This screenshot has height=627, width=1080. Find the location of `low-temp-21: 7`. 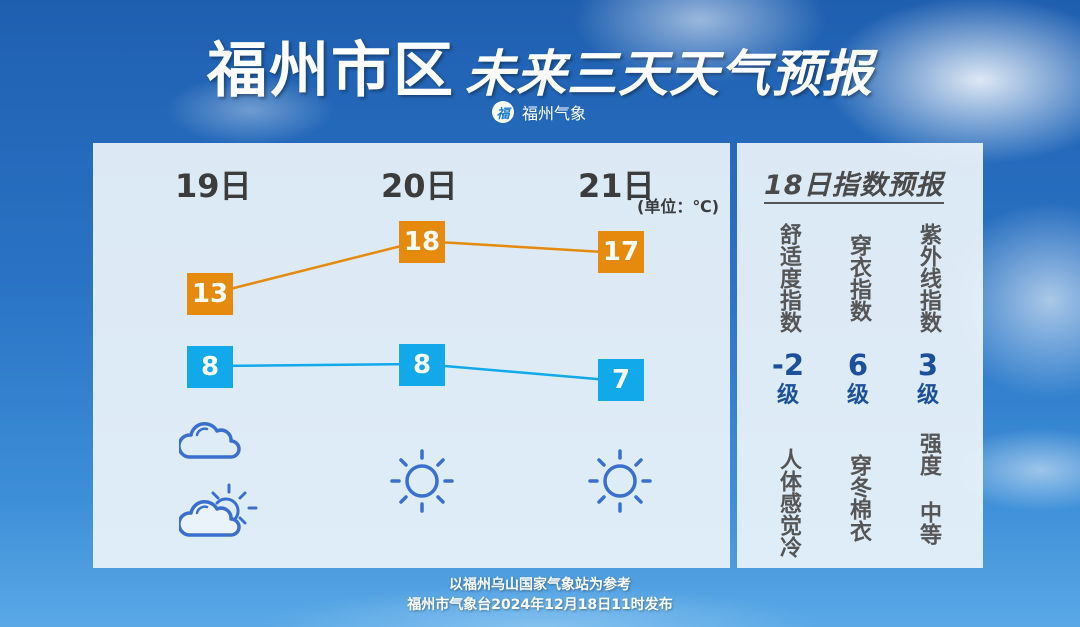

low-temp-21: 7 is located at coordinates (621, 380).